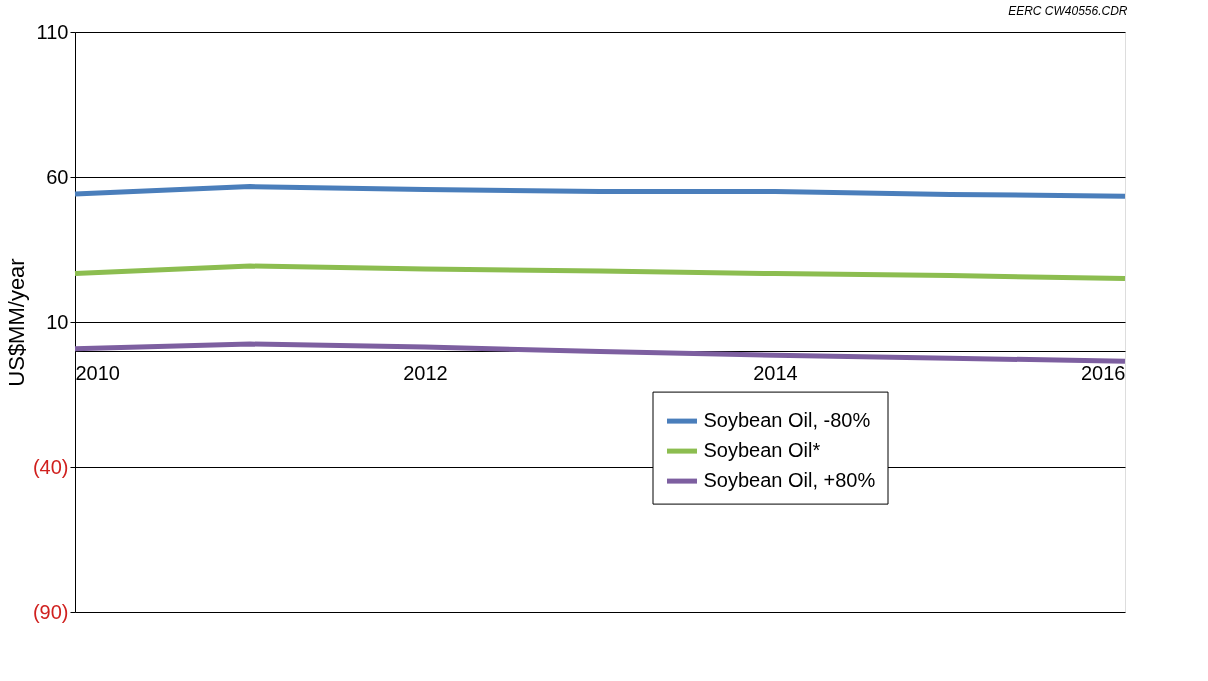 The image size is (1208, 681). I want to click on legend-label: Soybean Oil, +80%, so click(789, 480).